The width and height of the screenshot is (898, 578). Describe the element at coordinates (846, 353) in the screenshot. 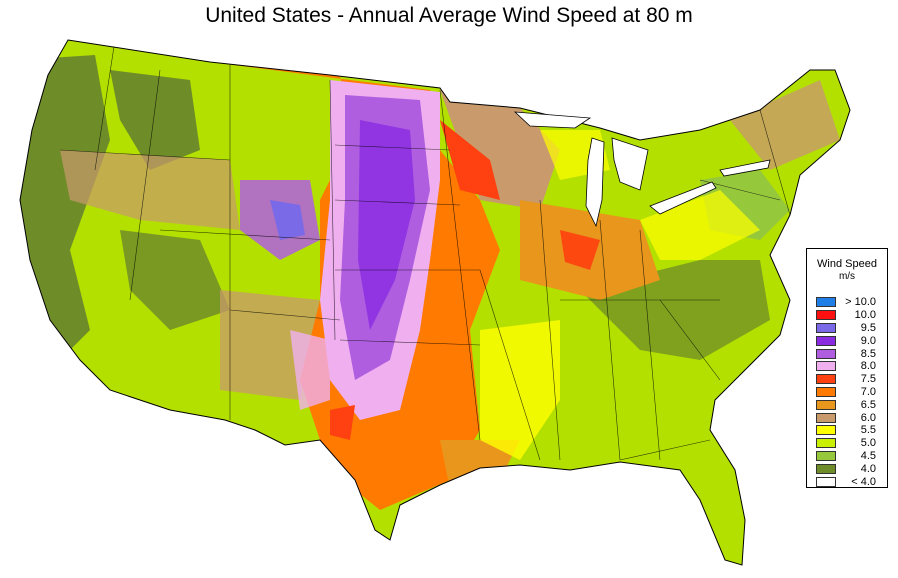

I see `legend-item: 8.5` at that location.